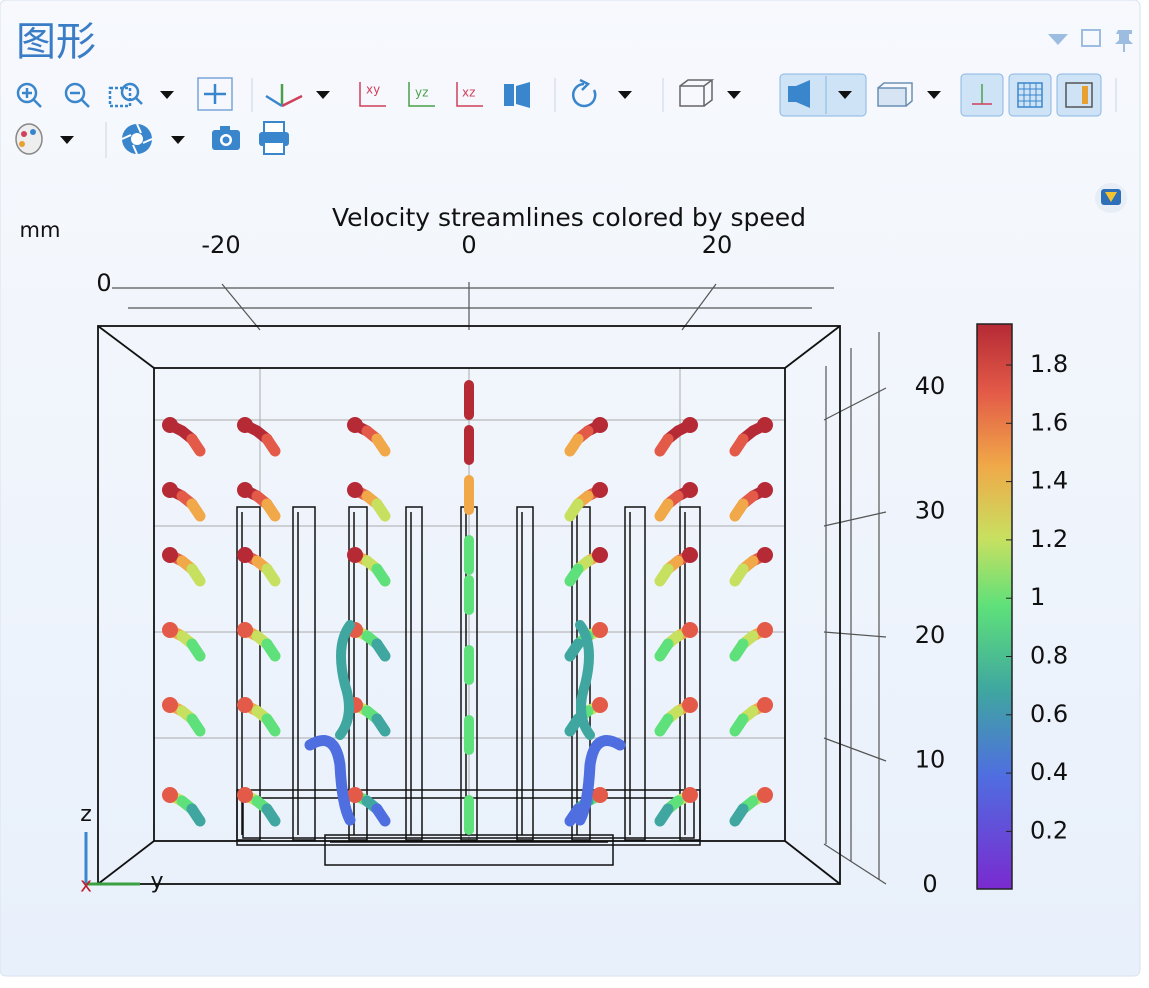 This screenshot has width=1149, height=988. I want to click on colorbar, so click(994, 606).